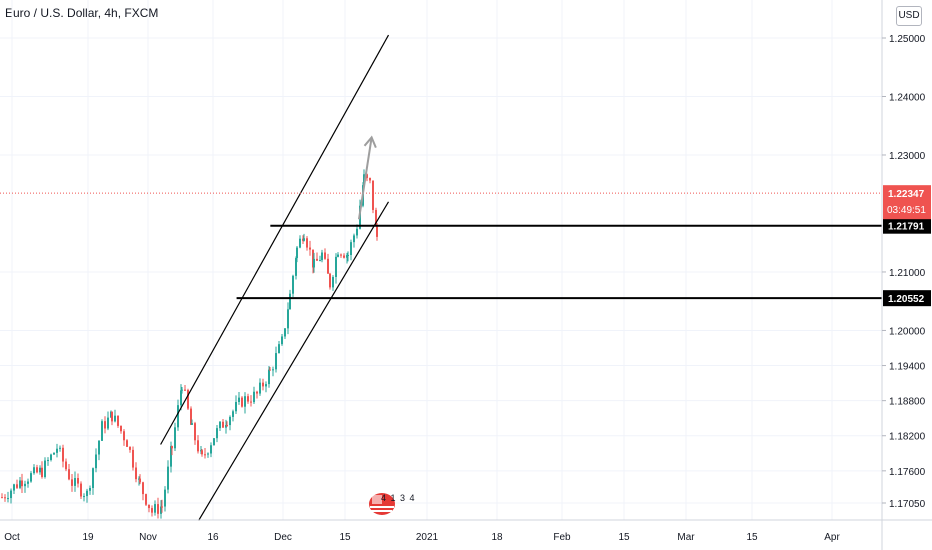 Image resolution: width=932 pixels, height=550 pixels. Describe the element at coordinates (907, 437) in the screenshot. I see `price-tick-label: 1.18200` at that location.